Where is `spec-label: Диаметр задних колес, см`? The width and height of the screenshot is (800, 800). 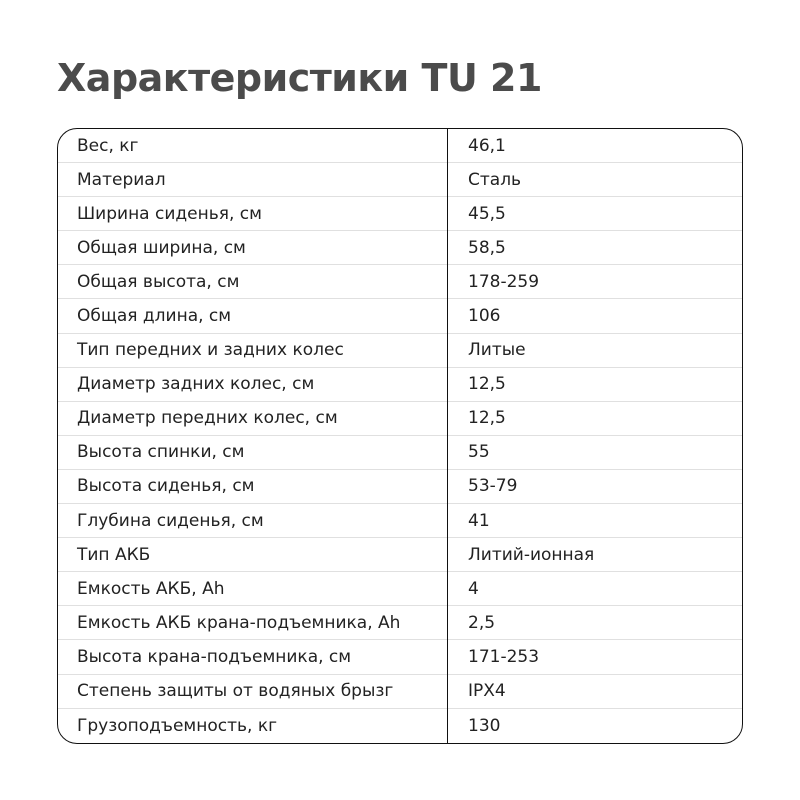 spec-label: Диаметр задних колес, см is located at coordinates (196, 384).